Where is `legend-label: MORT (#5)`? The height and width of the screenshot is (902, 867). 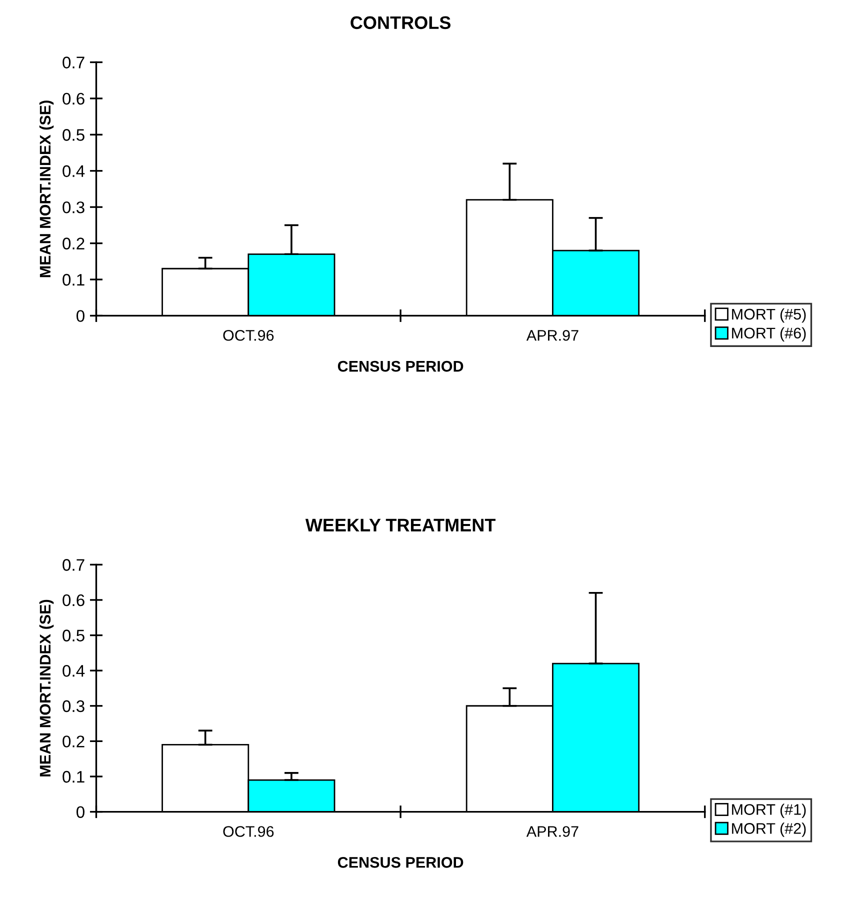 legend-label: MORT (#5) is located at coordinates (769, 315).